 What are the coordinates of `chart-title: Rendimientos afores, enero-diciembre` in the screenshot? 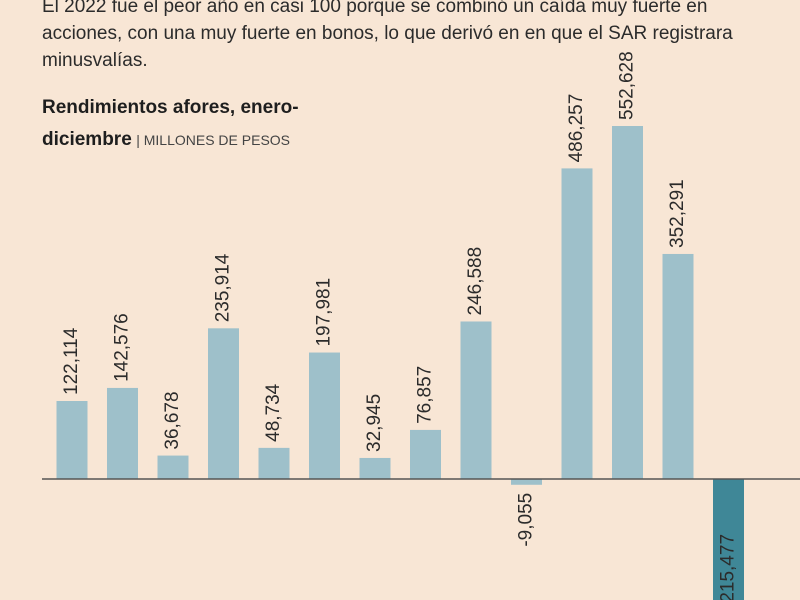 It's located at (170, 123).